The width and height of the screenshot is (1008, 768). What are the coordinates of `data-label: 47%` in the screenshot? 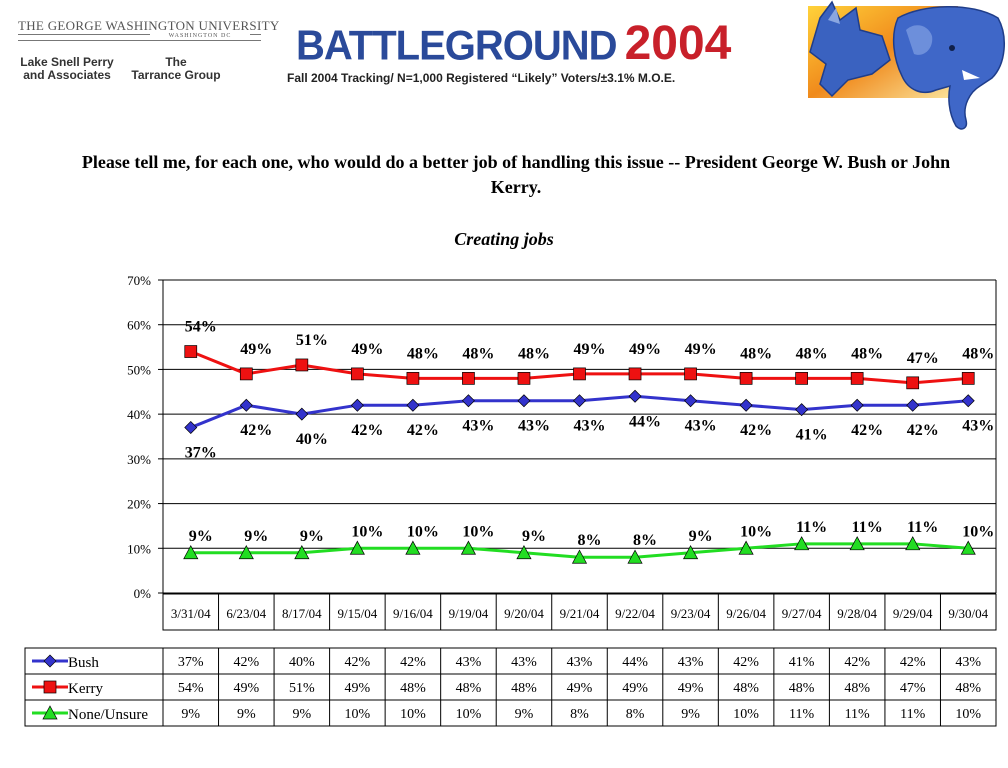 It's located at (923, 358).